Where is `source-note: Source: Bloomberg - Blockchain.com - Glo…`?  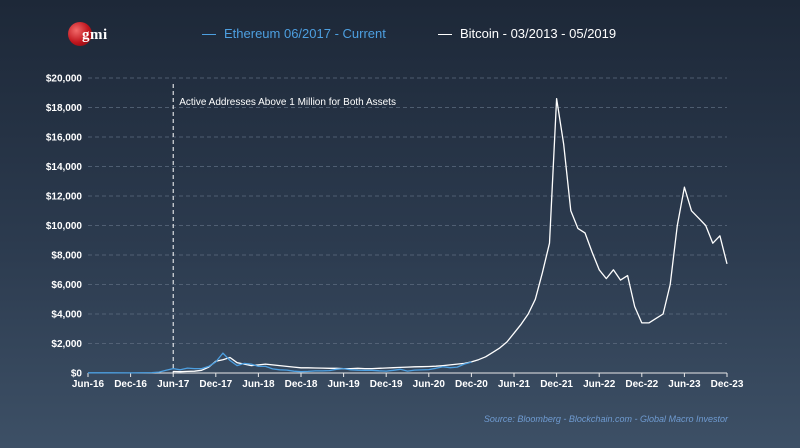 source-note: Source: Bloomberg - Blockchain.com - Glo… is located at coordinates (605, 419).